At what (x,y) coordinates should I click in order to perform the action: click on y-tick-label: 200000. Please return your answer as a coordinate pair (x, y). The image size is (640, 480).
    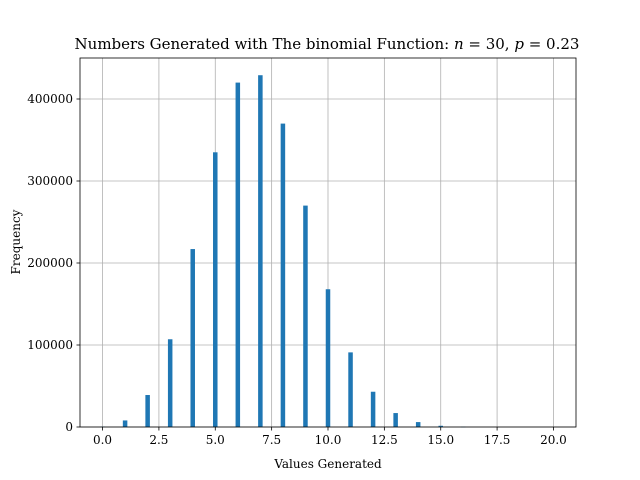
    Looking at the image, I should click on (50, 263).